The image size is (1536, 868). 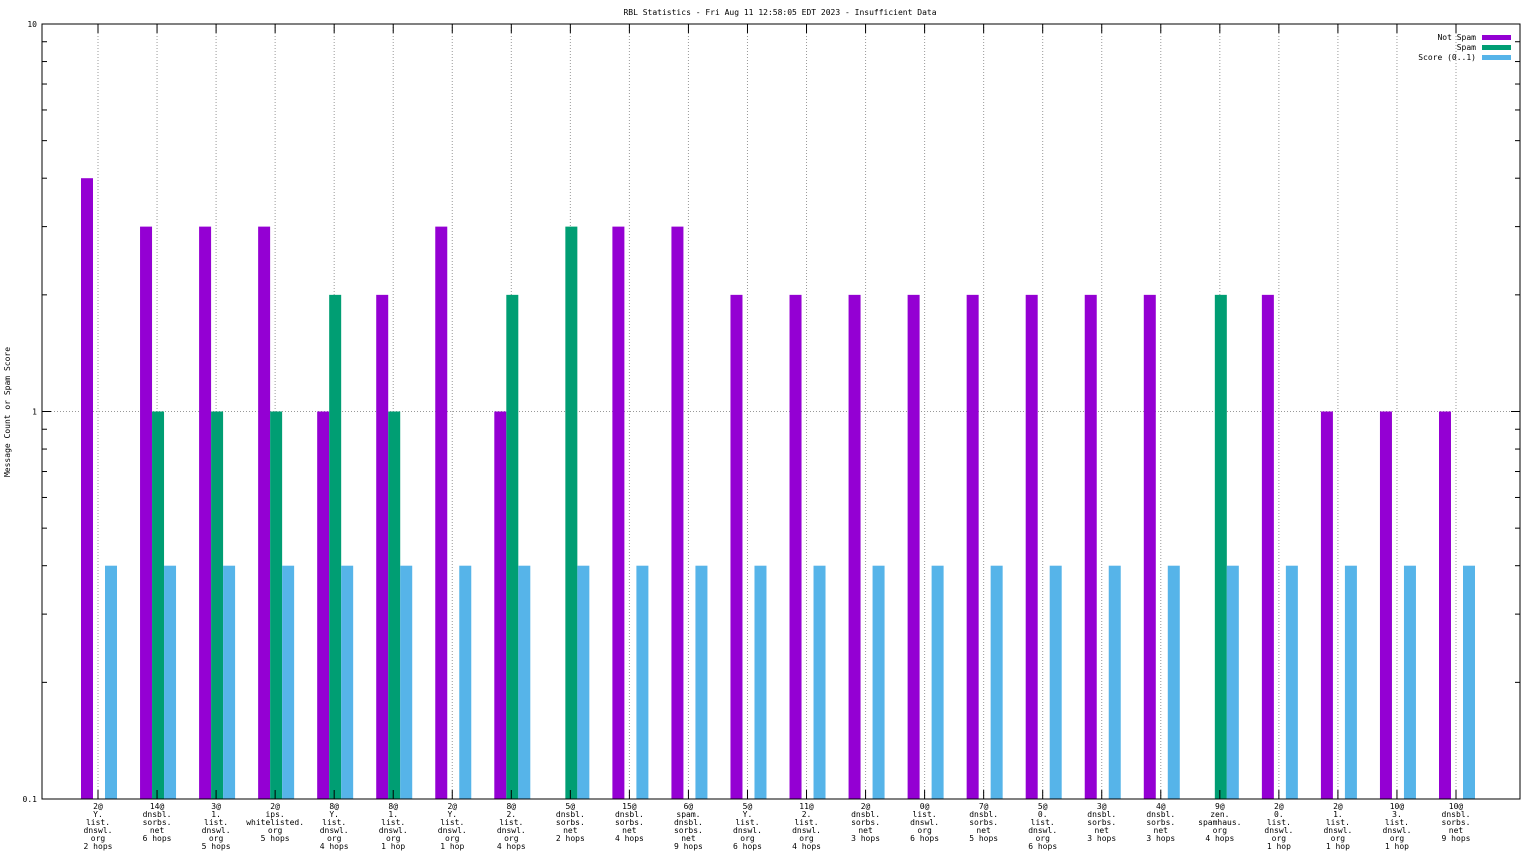 What do you see at coordinates (1161, 806) in the screenshot?
I see `x-tick-label-line: 4@` at bounding box center [1161, 806].